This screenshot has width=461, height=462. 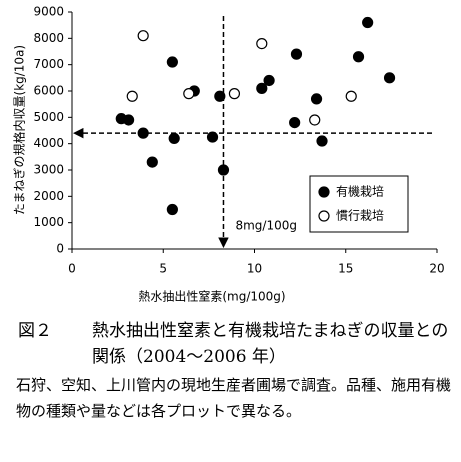 I want to click on y-tick-label: 2000, so click(x=48, y=196).